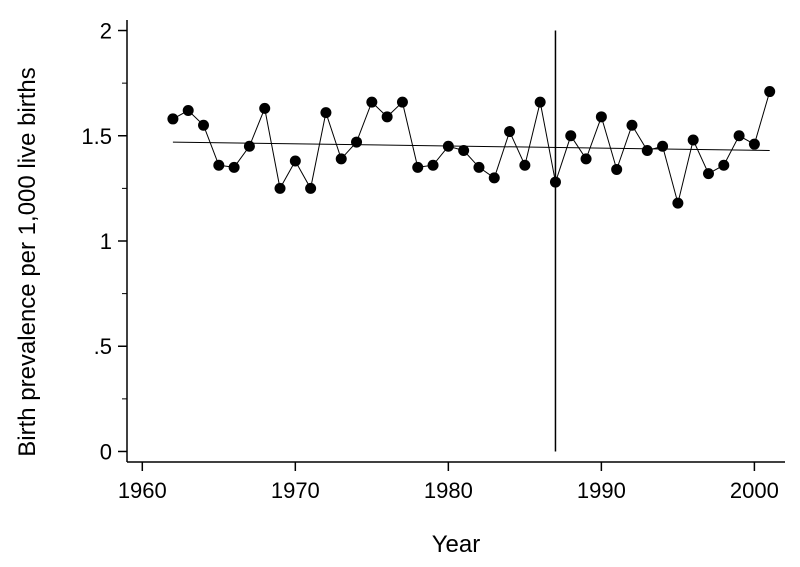 Image resolution: width=800 pixels, height=567 pixels. Describe the element at coordinates (448, 490) in the screenshot. I see `x-tick-label: 1980` at that location.